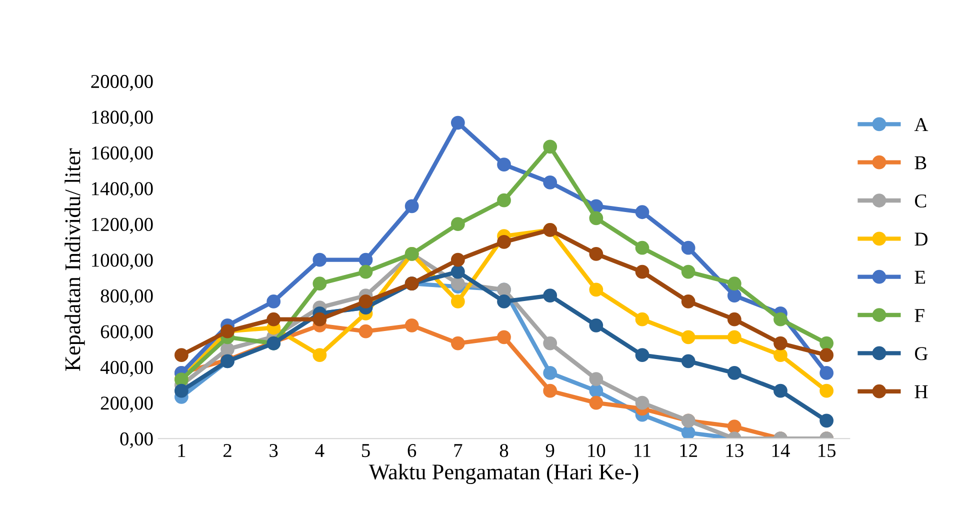 The width and height of the screenshot is (960, 507). I want to click on y-tick-label: 600,00, so click(126, 333).